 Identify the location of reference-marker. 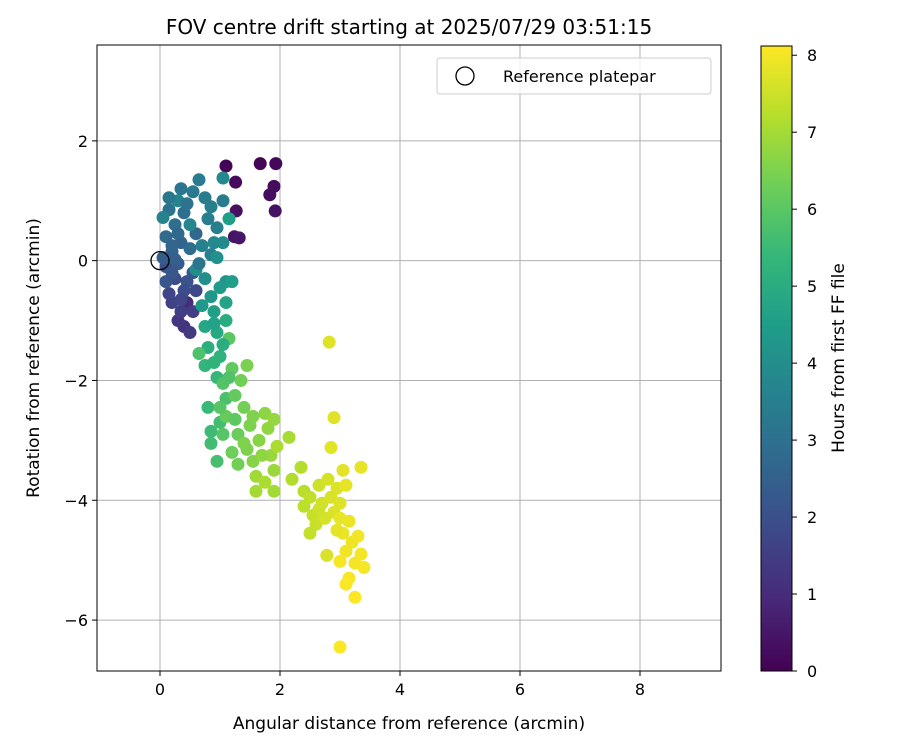
(160, 261).